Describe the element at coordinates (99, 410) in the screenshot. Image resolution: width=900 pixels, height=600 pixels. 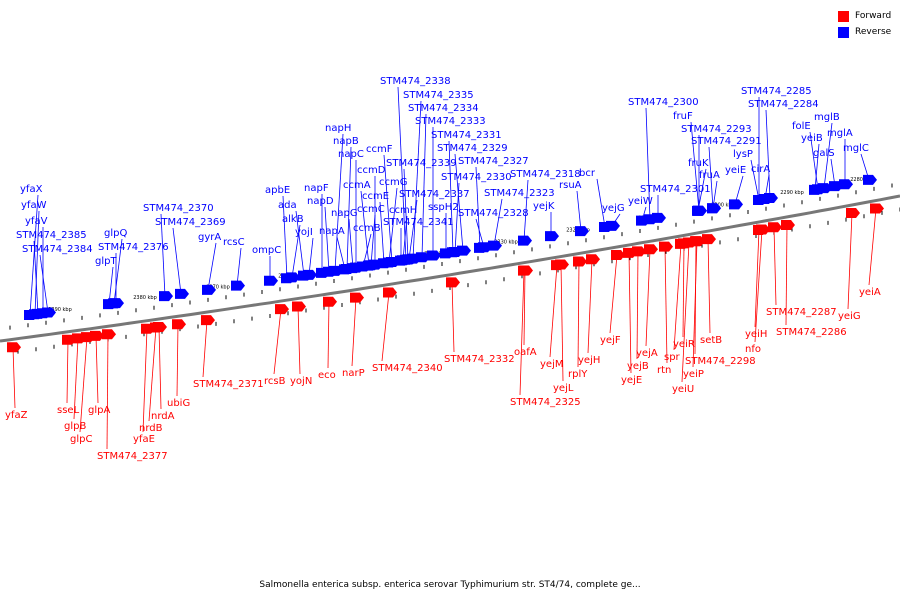
I see `gene-label-glpa: glpA` at that location.